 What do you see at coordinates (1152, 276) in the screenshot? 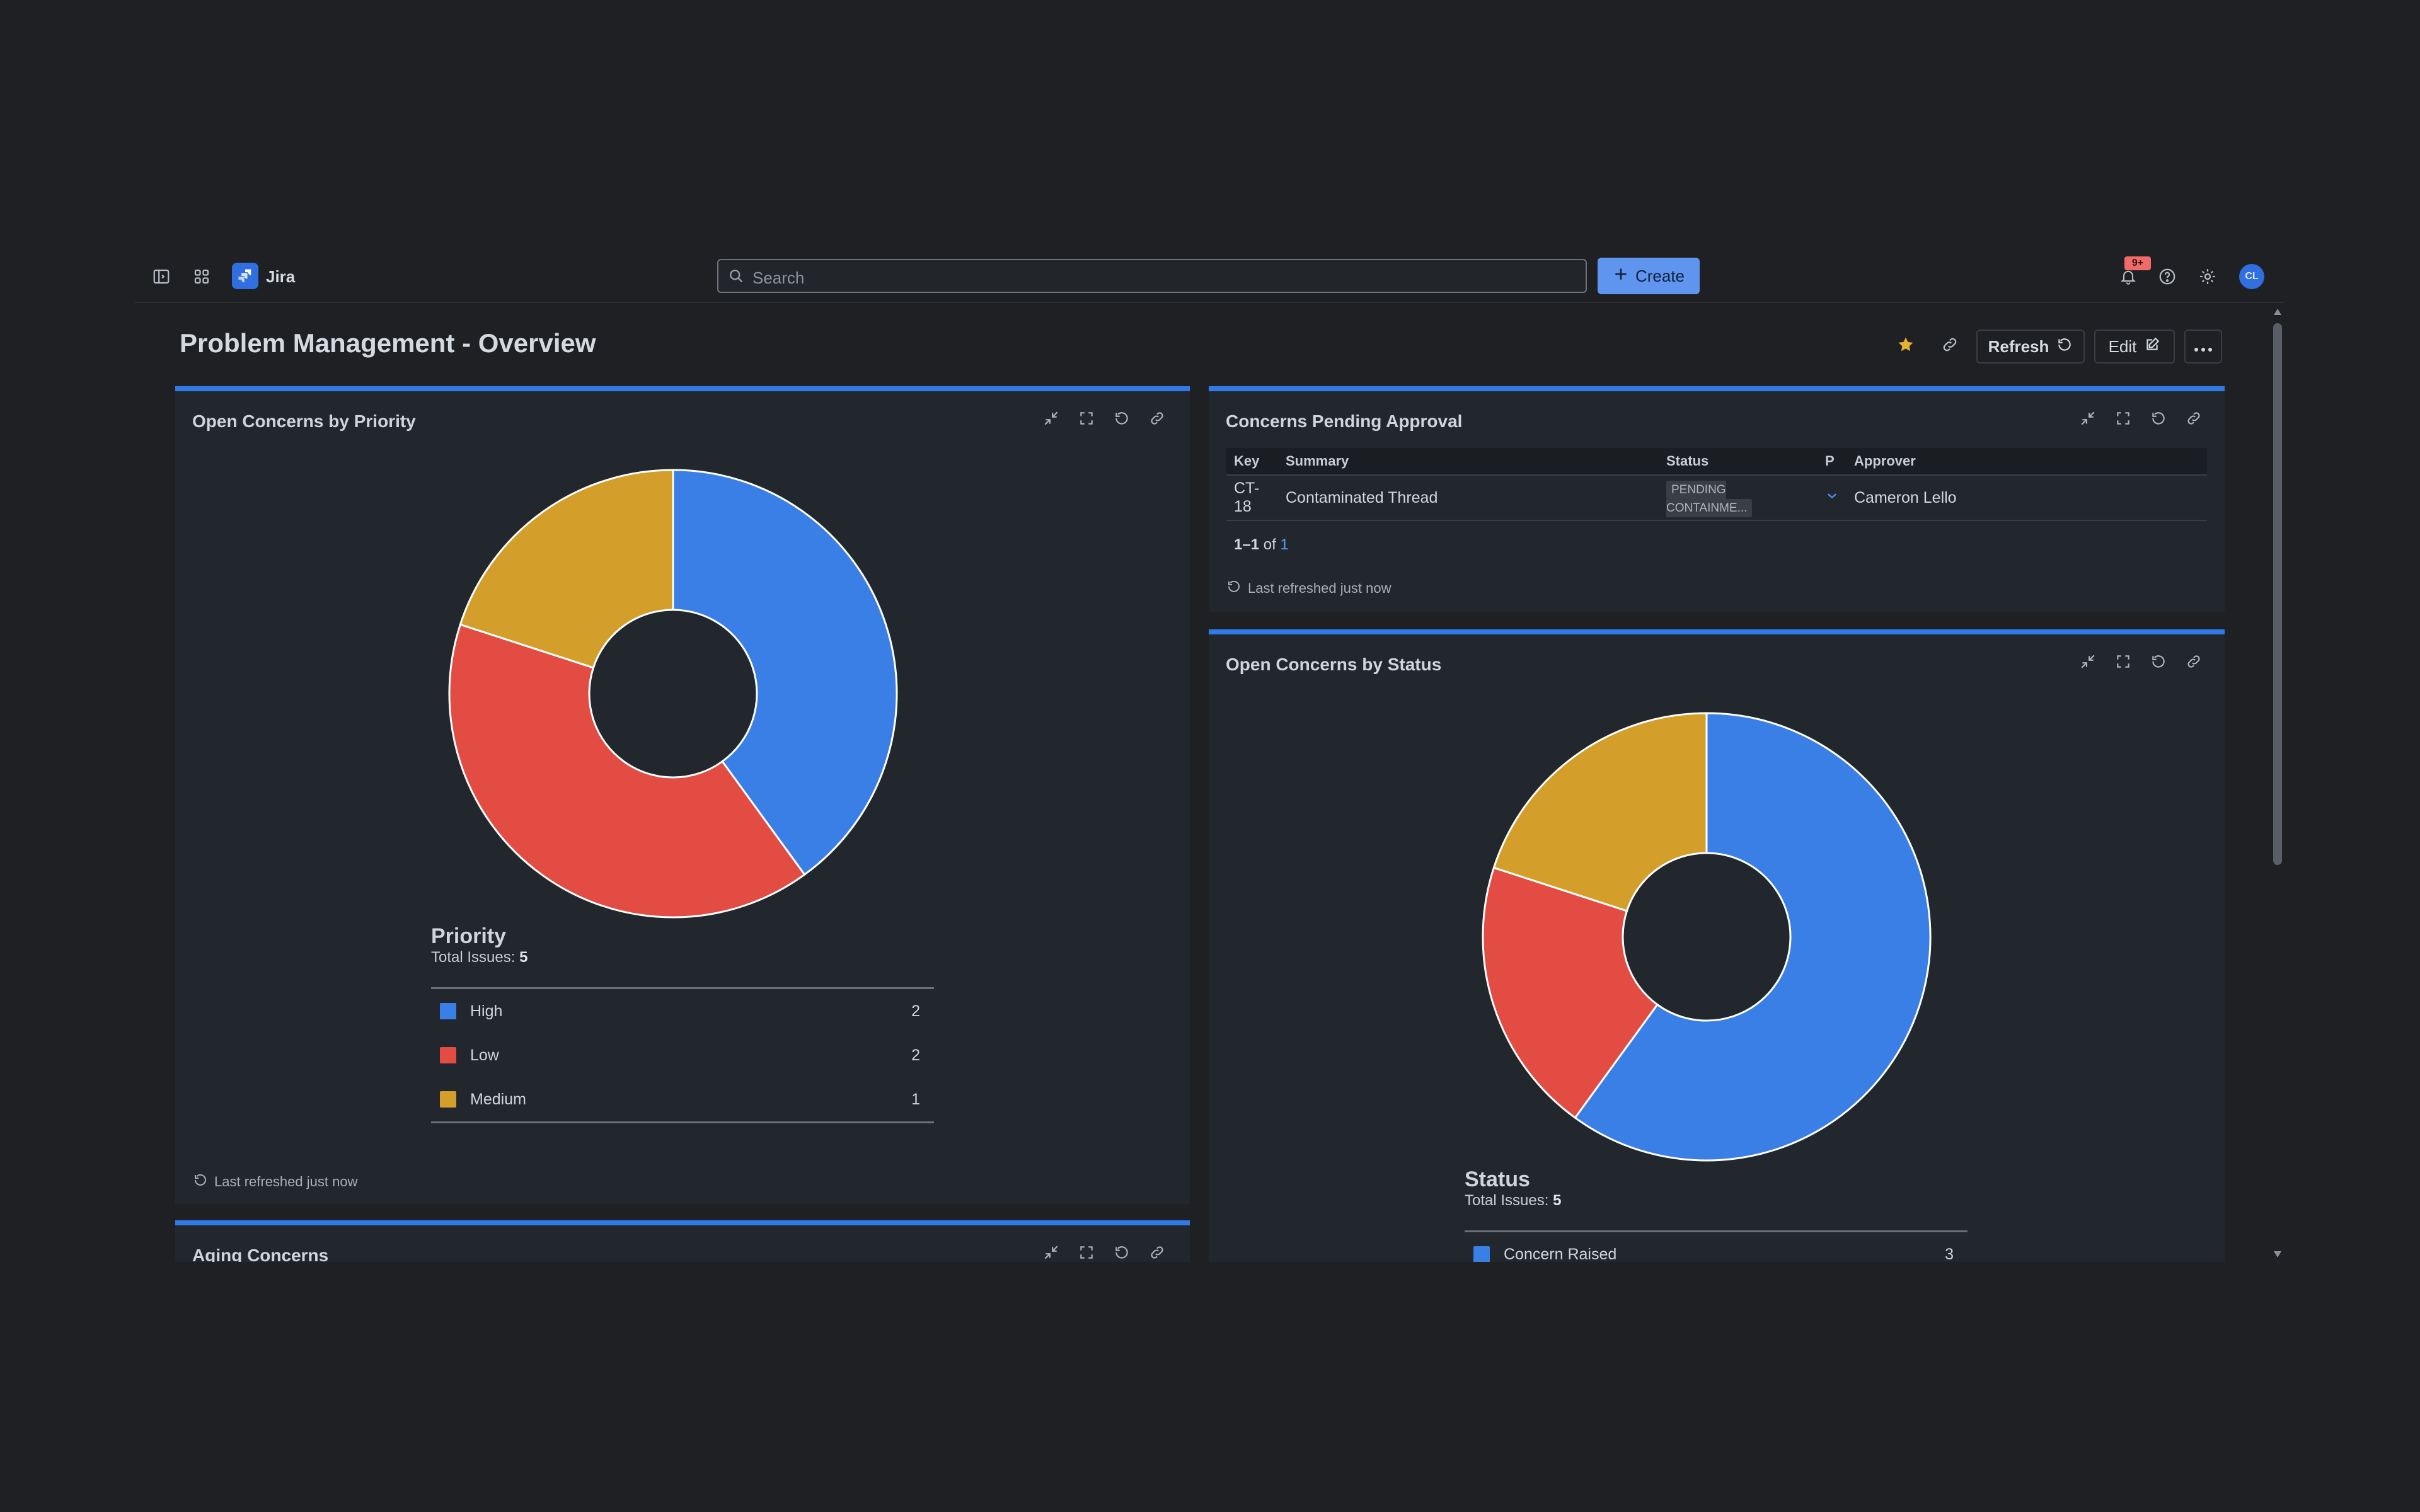
I see `search-input: Search` at bounding box center [1152, 276].